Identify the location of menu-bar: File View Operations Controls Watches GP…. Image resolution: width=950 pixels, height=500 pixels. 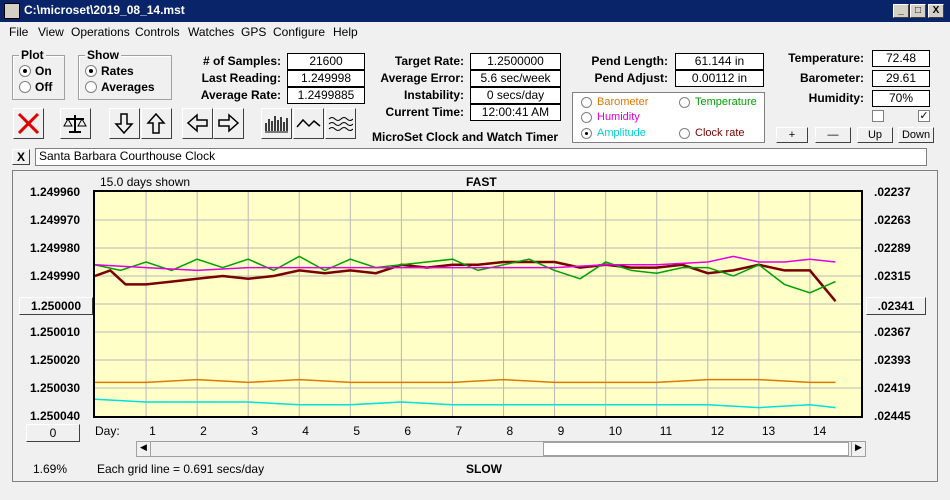
(475, 32).